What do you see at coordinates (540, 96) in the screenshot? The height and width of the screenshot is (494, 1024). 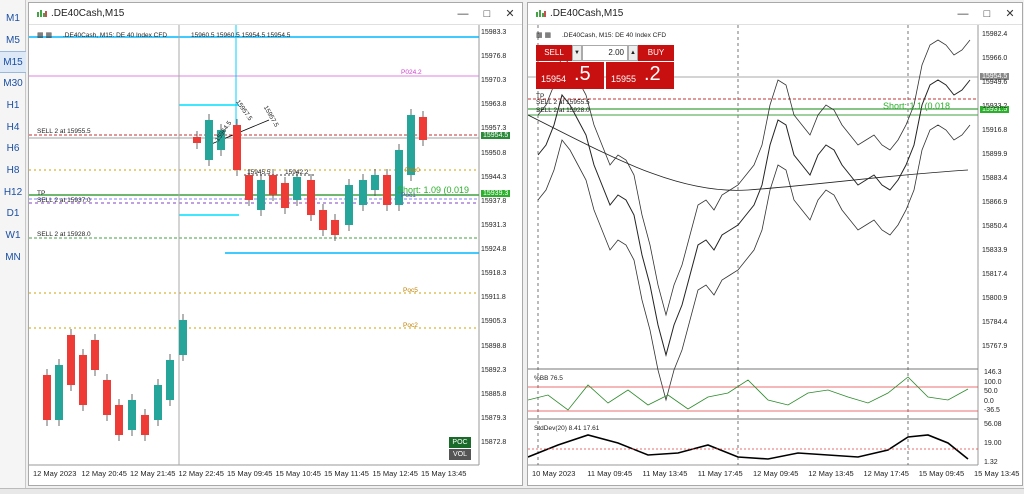 I see `tp-label: TP` at bounding box center [540, 96].